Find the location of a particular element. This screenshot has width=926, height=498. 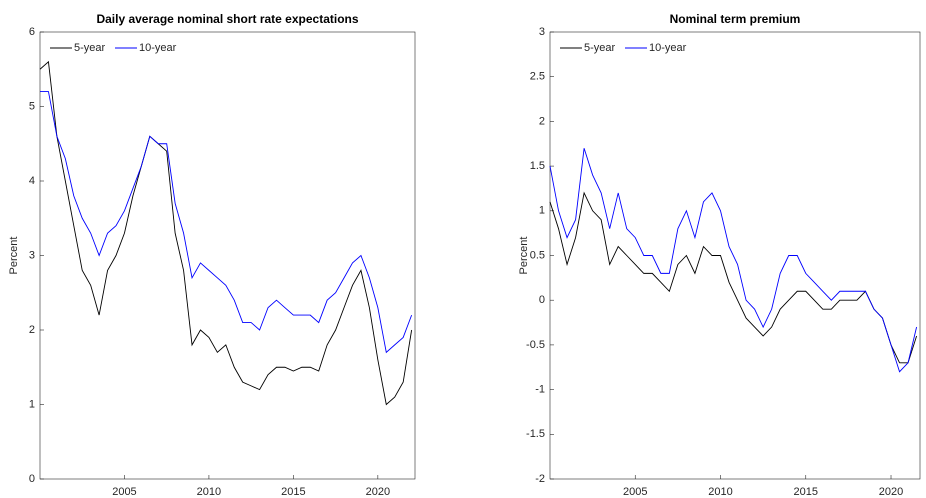

y-tick-label: 2.5 is located at coordinates (537, 77).